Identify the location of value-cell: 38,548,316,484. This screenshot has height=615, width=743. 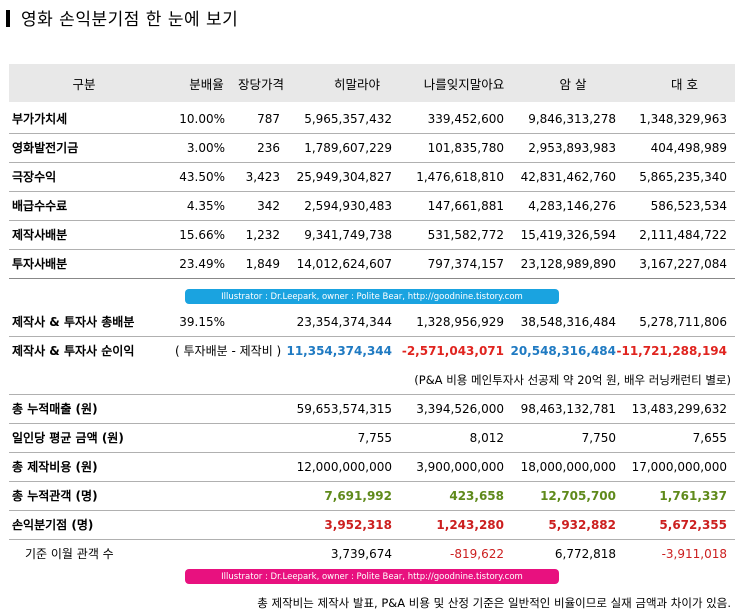
(568, 321).